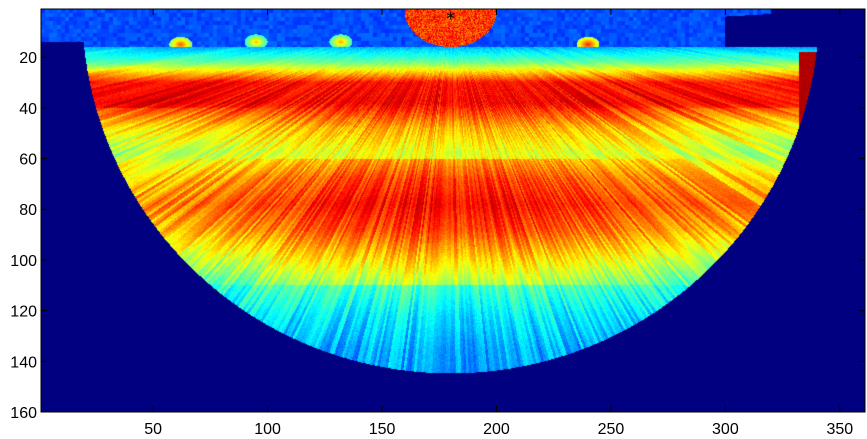  What do you see at coordinates (23, 362) in the screenshot?
I see `y-tick-label: 140` at bounding box center [23, 362].